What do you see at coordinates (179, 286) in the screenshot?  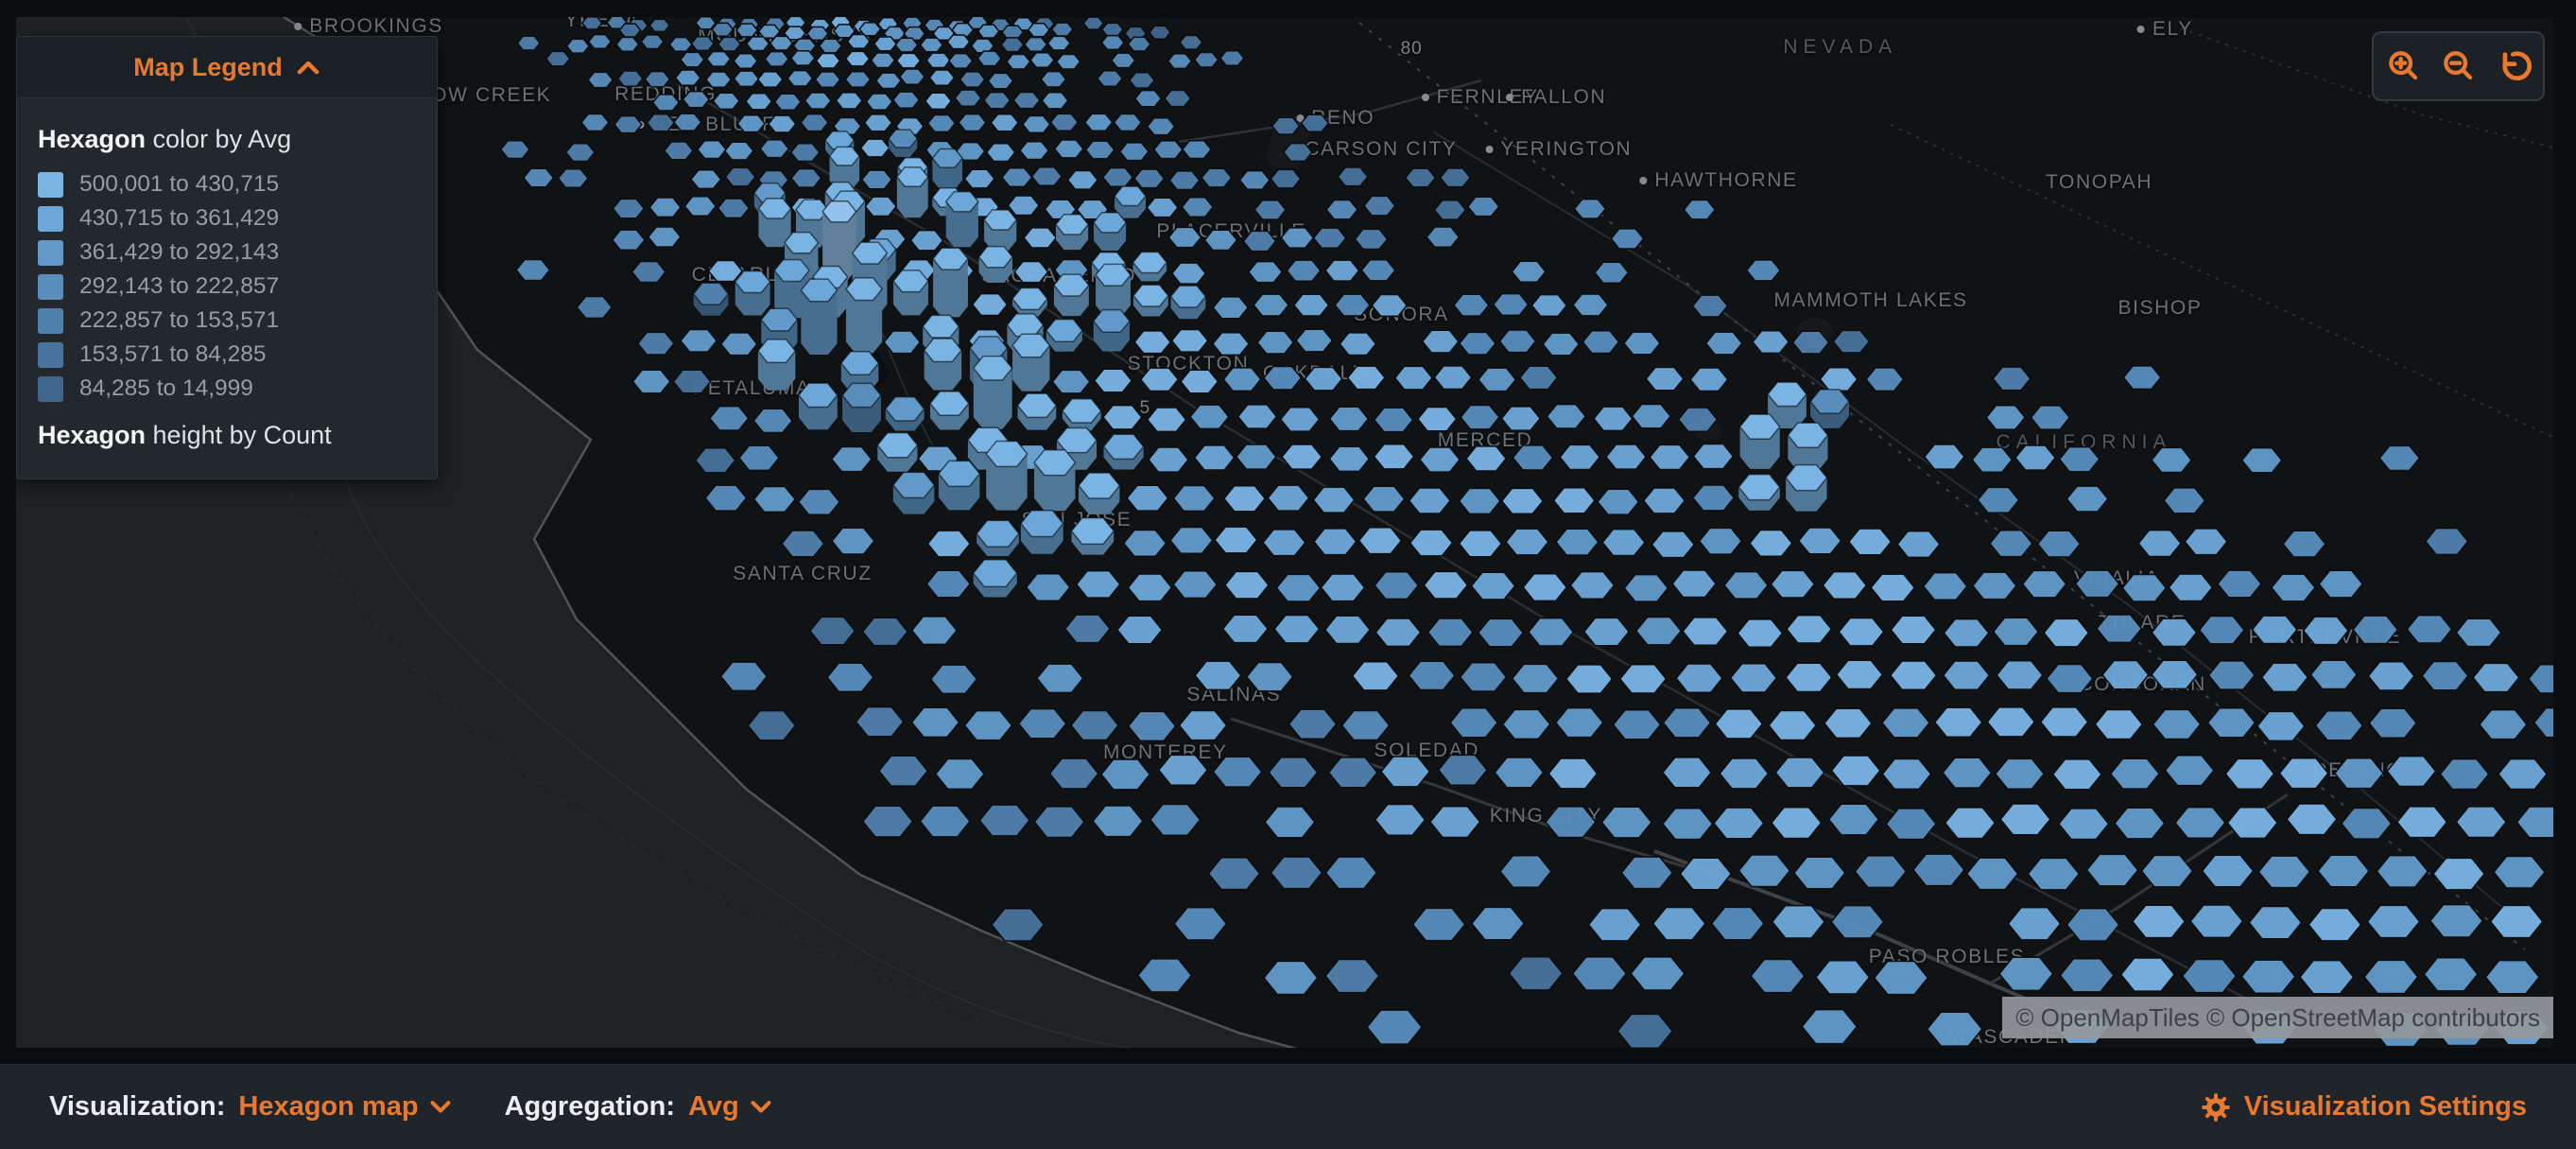 I see `legend-range: 292,143 to 222,857` at bounding box center [179, 286].